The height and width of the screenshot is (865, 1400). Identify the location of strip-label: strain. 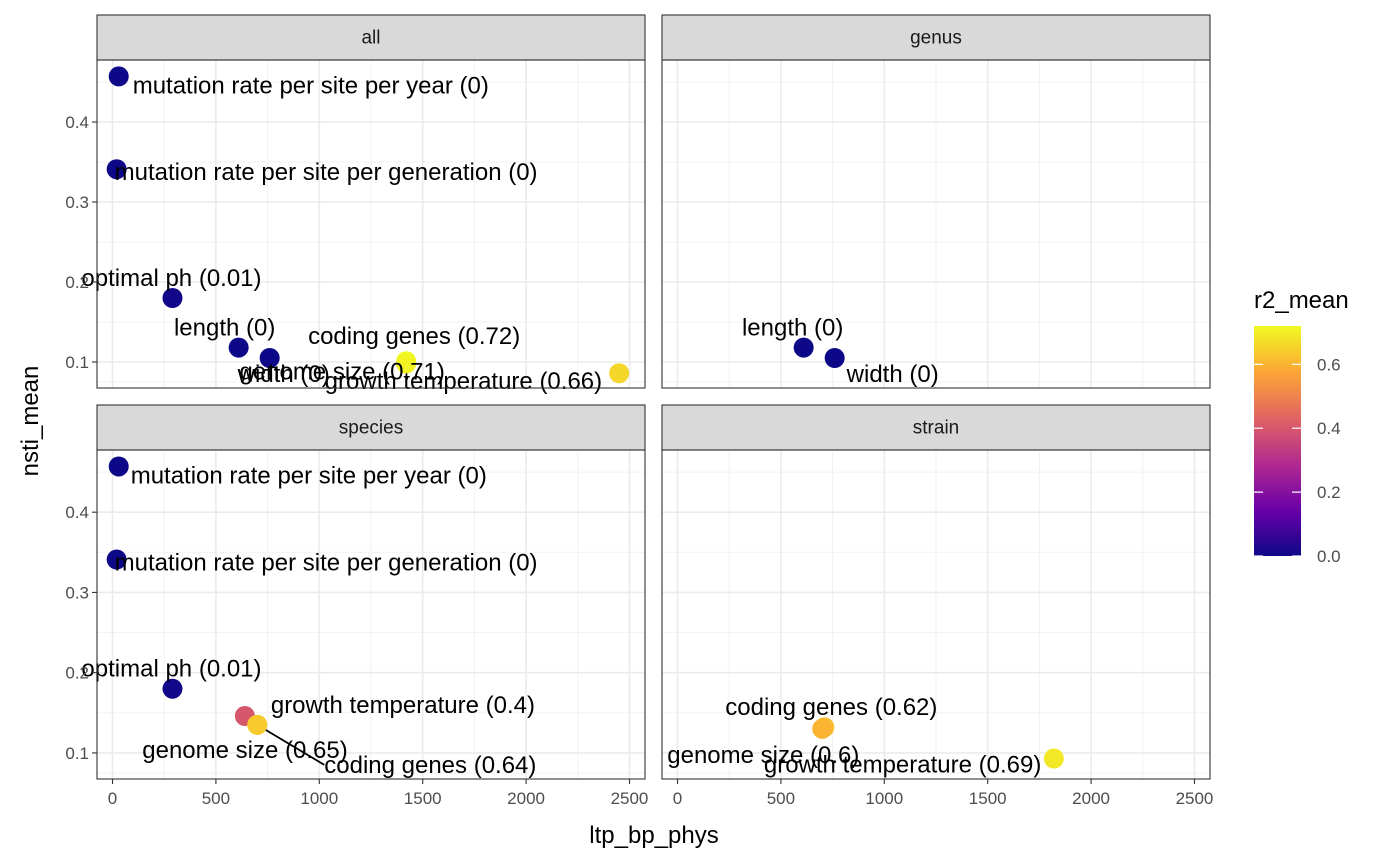
(936, 428).